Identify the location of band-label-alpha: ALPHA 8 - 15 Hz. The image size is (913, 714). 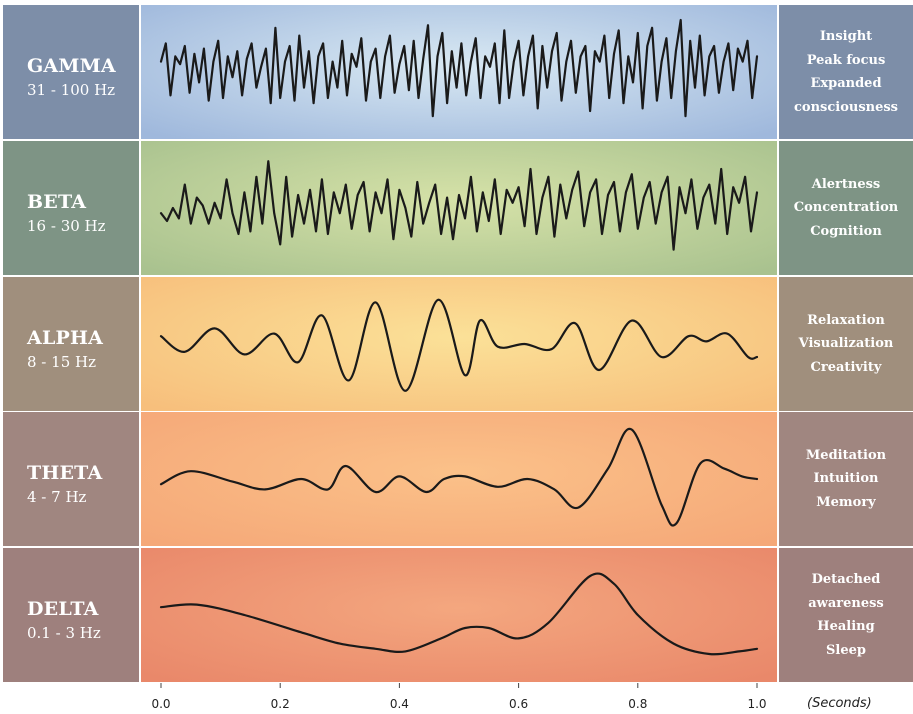
(71, 344).